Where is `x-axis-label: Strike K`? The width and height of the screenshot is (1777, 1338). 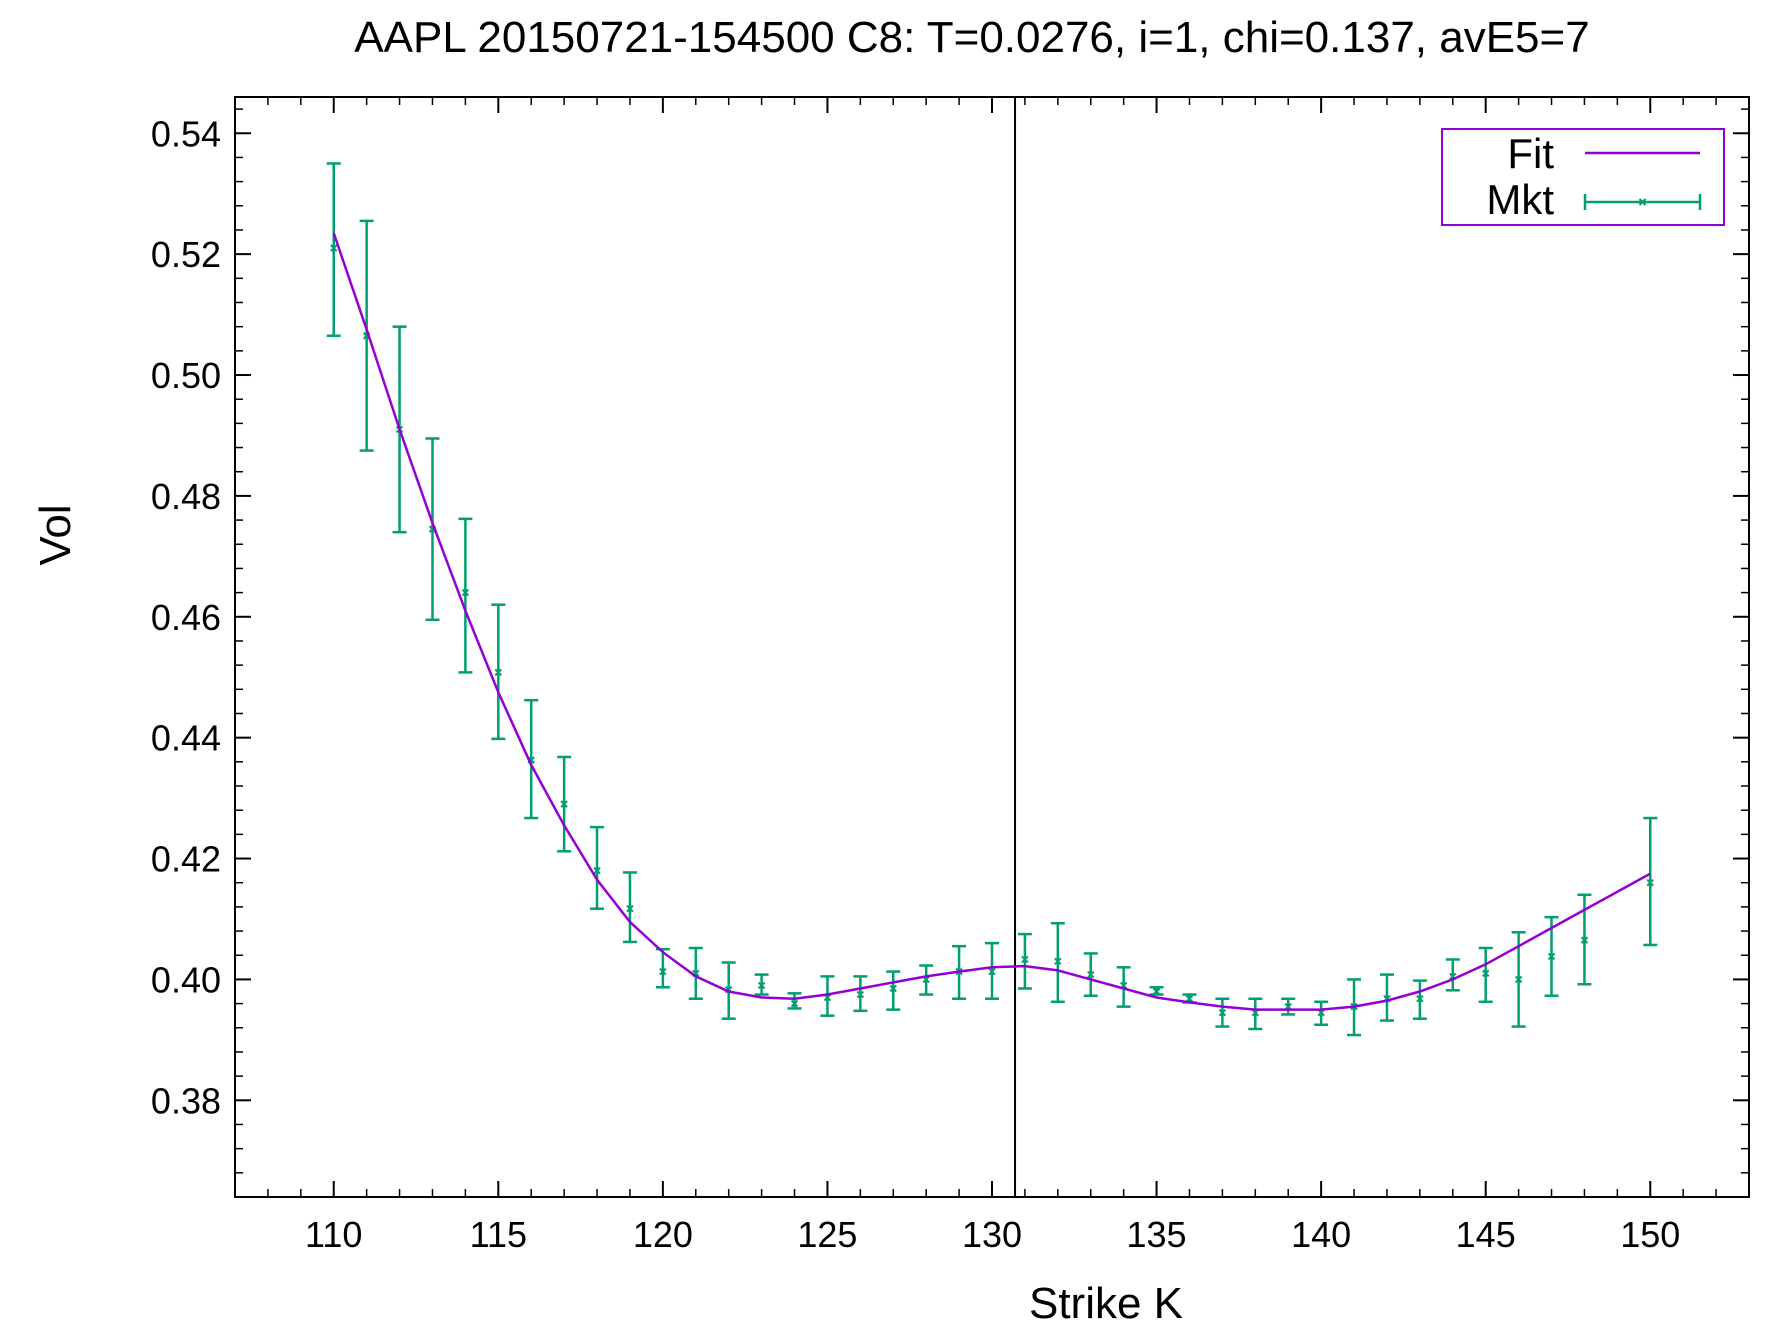 x-axis-label: Strike K is located at coordinates (1106, 1303).